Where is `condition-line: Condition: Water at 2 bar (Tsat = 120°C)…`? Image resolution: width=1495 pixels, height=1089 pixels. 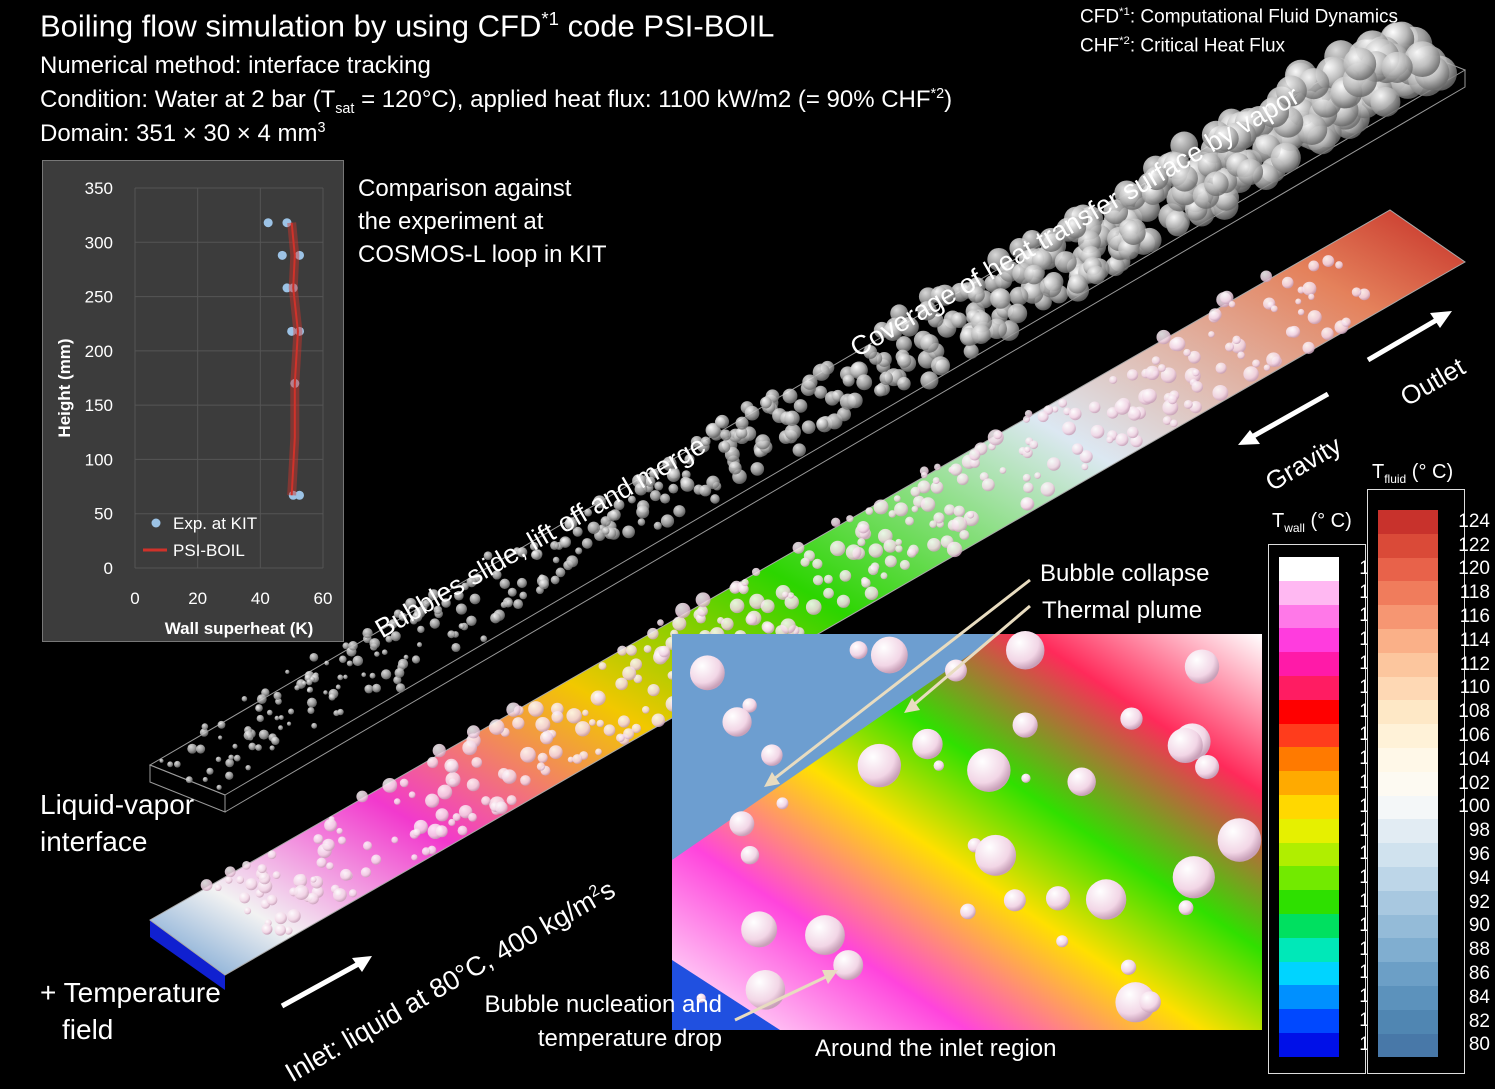
condition-line: Condition: Water at 2 bar (Tsat = 120°C)… is located at coordinates (496, 101).